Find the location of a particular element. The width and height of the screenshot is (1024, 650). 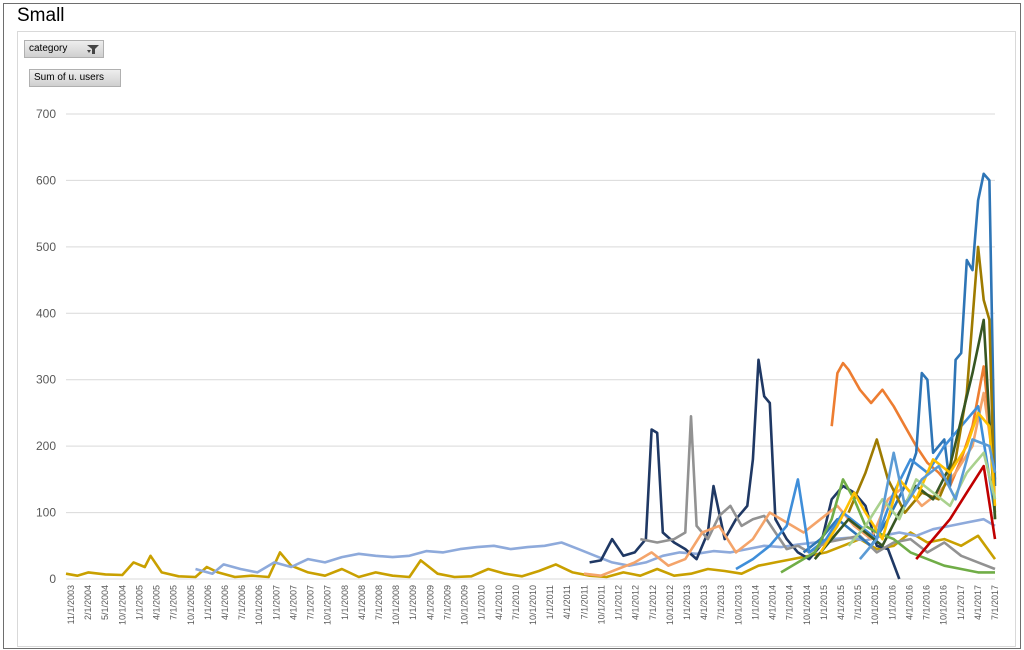

x-tick-label: 1/1/2012 is located at coordinates (619, 602).